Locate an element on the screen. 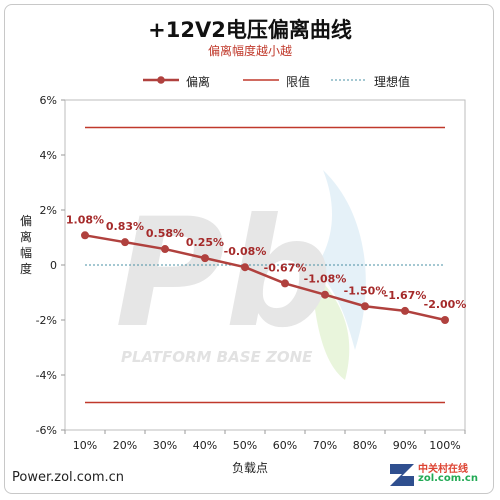 Image resolution: width=500 pixels, height=500 pixels. brand-name: 中关村在线 is located at coordinates (443, 469).